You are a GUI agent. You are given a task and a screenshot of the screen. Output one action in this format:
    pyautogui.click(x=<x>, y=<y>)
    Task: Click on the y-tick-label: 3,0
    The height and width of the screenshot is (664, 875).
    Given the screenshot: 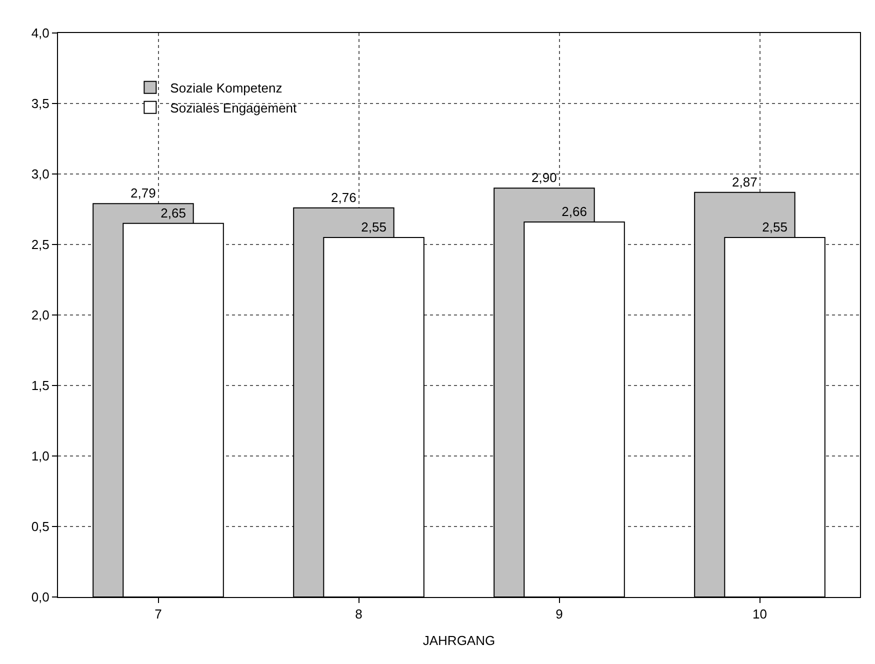 What is the action you would take?
    pyautogui.click(x=40, y=174)
    